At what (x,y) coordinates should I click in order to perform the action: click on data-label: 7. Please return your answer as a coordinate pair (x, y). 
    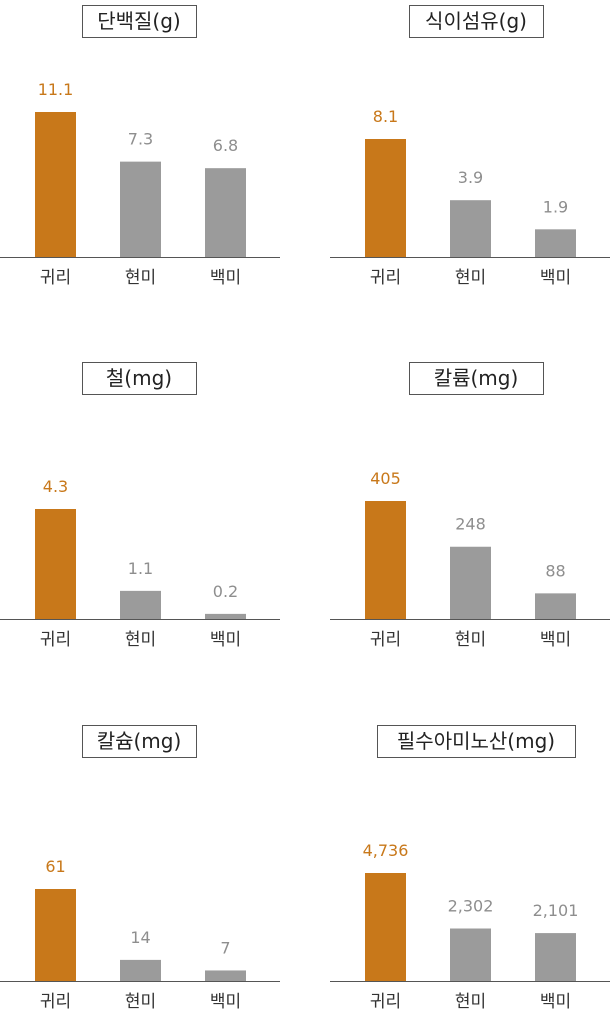
    Looking at the image, I should click on (225, 947).